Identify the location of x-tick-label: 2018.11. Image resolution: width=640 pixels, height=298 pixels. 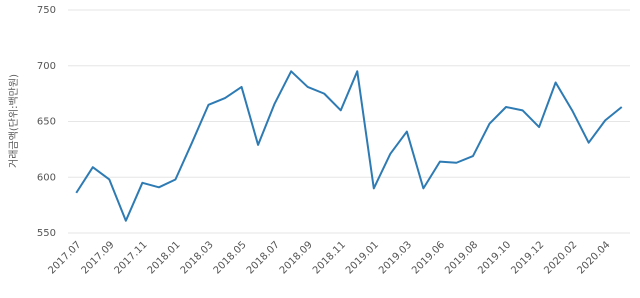
(329, 257).